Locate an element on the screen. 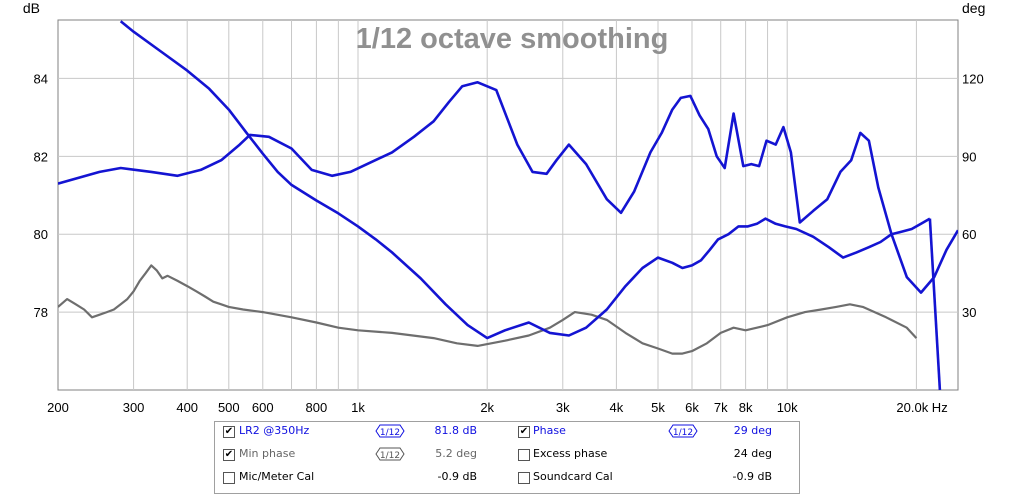  excess-phase-value: 24 deg is located at coordinates (752, 453).